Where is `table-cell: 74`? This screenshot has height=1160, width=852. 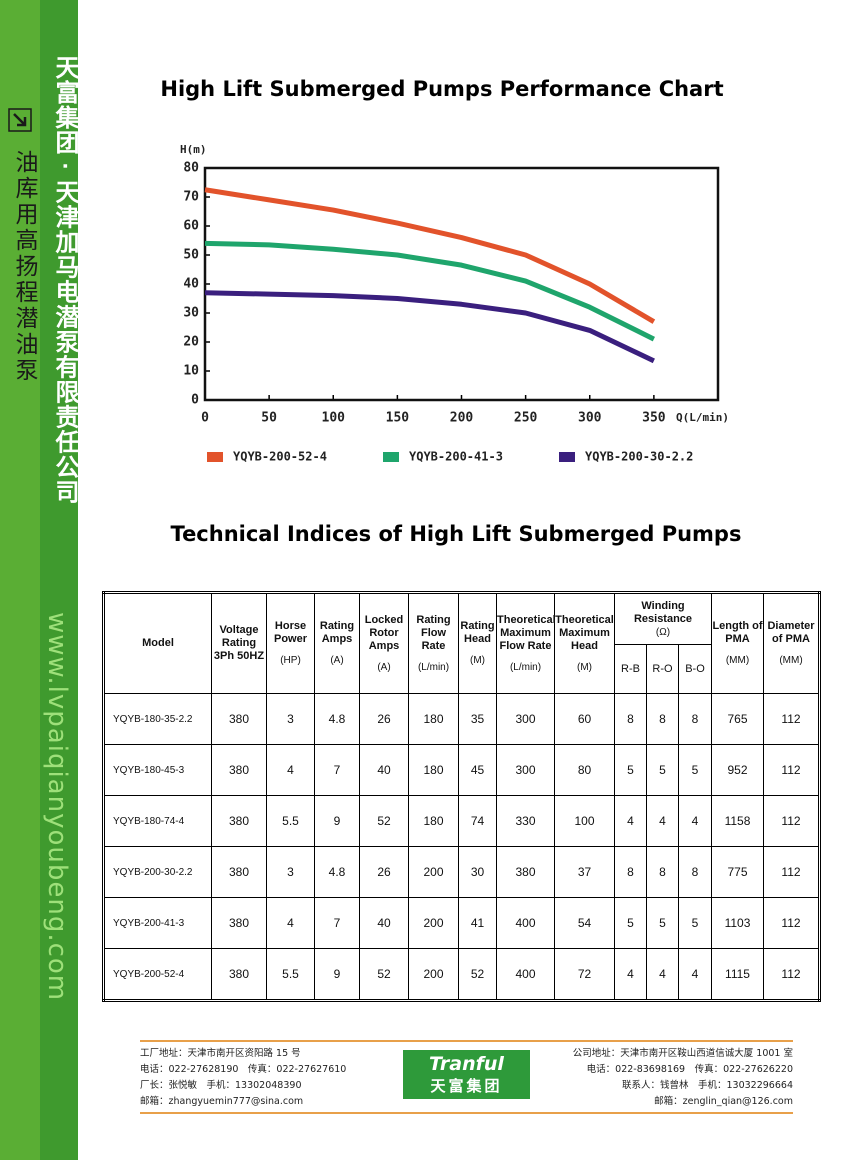 table-cell: 74 is located at coordinates (477, 821).